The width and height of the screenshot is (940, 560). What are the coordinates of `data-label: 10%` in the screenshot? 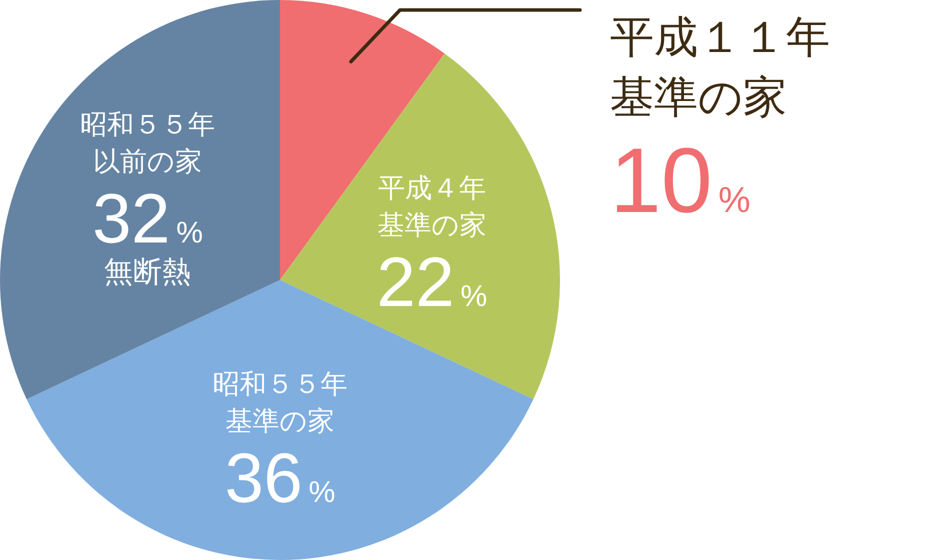 It's located at (680, 181).